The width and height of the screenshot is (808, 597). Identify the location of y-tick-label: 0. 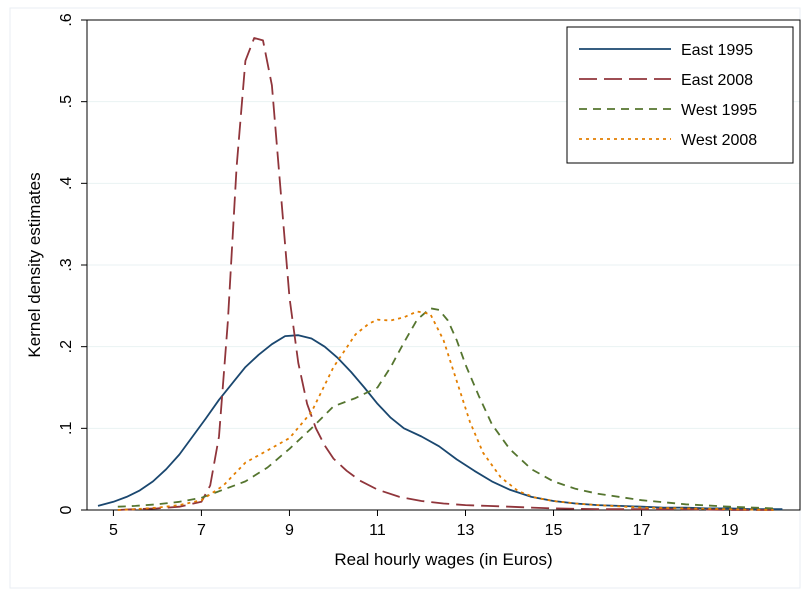
(66, 509).